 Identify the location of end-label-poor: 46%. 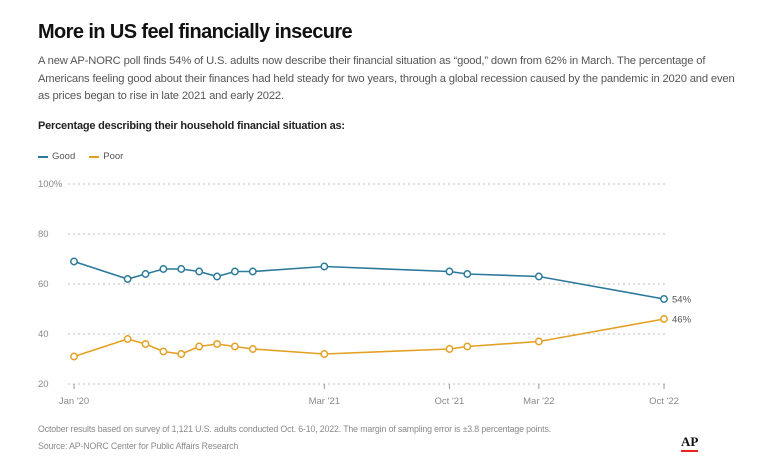
(682, 320).